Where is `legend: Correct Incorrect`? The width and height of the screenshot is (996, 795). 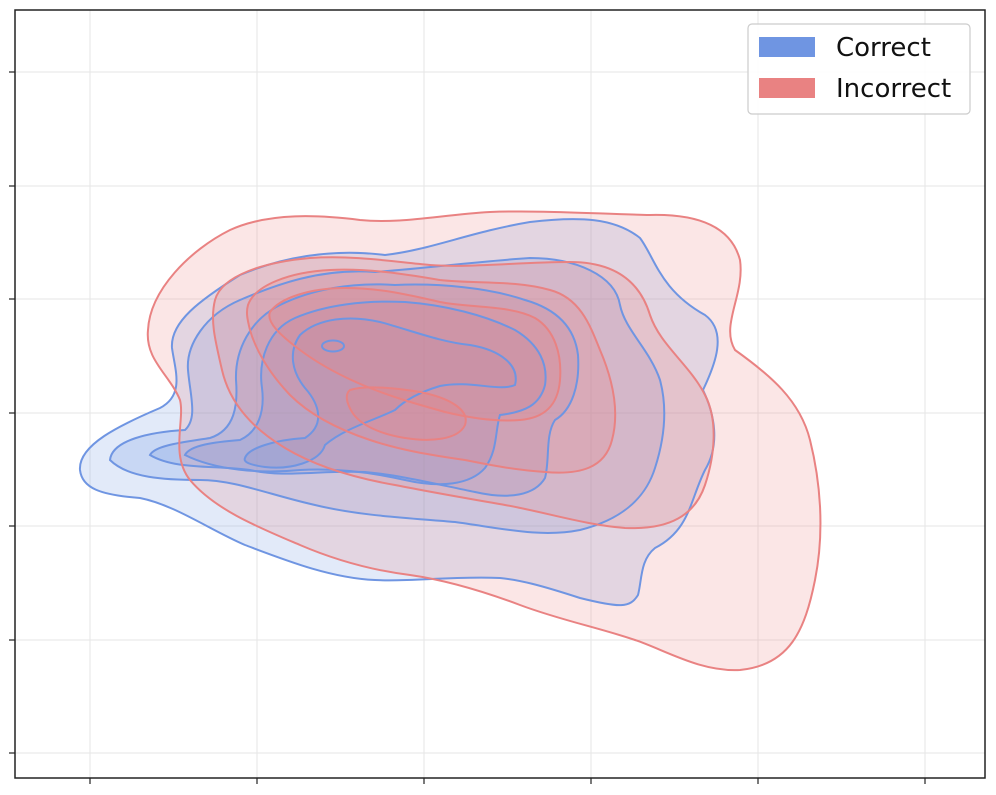
legend: Correct Incorrect is located at coordinates (859, 69).